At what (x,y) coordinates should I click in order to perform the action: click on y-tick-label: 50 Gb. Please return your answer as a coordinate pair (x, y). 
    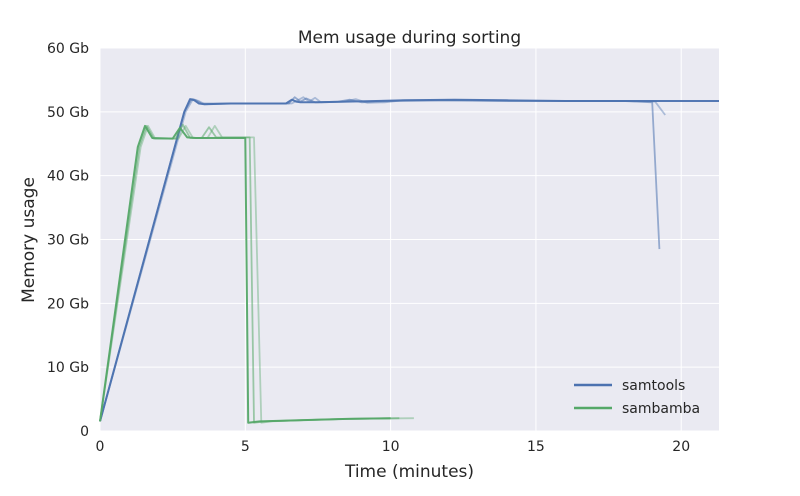
    Looking at the image, I should click on (68, 113).